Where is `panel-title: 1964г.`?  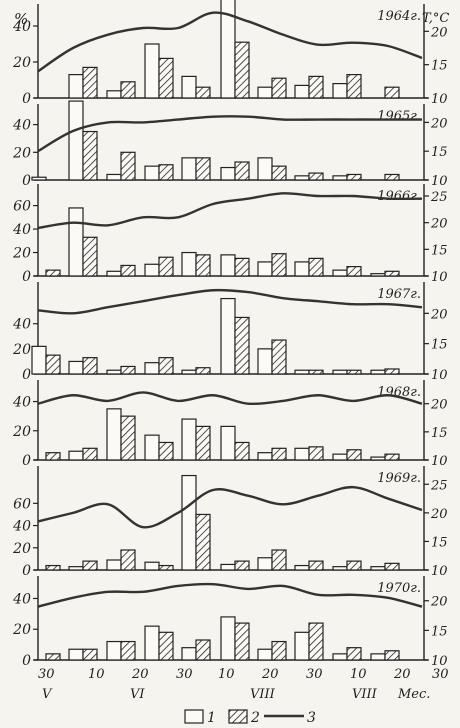 panel-title: 1964г. is located at coordinates (399, 16).